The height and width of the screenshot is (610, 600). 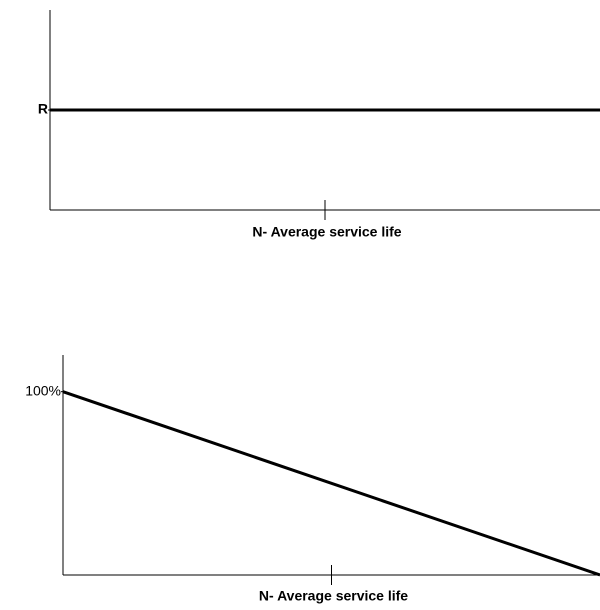 I want to click on y-tick-label: 100%, so click(x=43, y=390).